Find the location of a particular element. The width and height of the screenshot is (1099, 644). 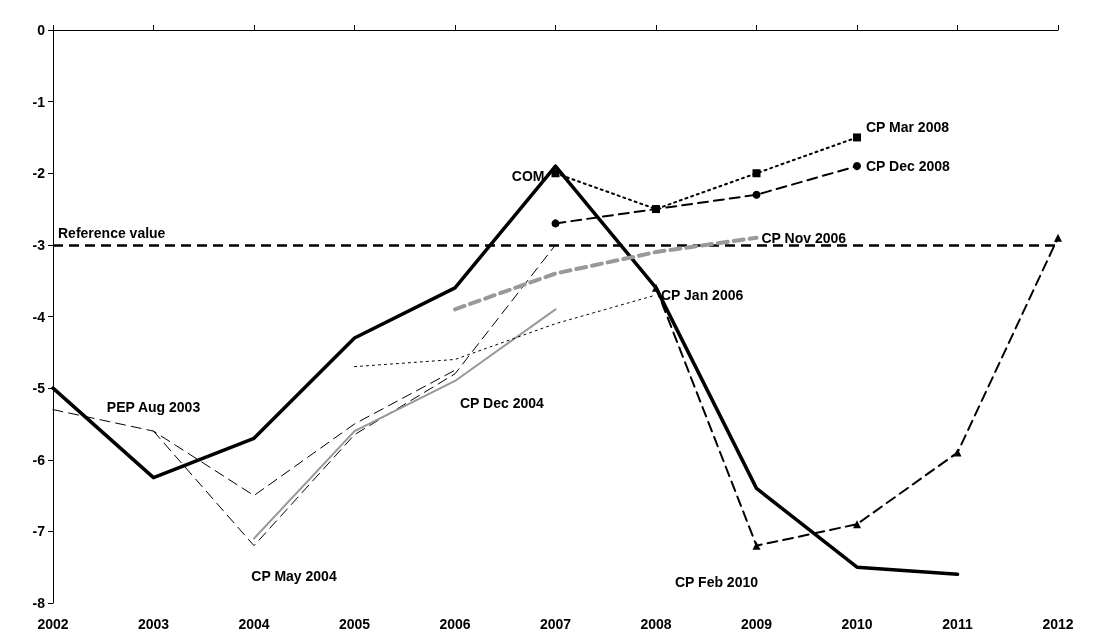

y-tick-label: -1 is located at coordinates (39, 101).